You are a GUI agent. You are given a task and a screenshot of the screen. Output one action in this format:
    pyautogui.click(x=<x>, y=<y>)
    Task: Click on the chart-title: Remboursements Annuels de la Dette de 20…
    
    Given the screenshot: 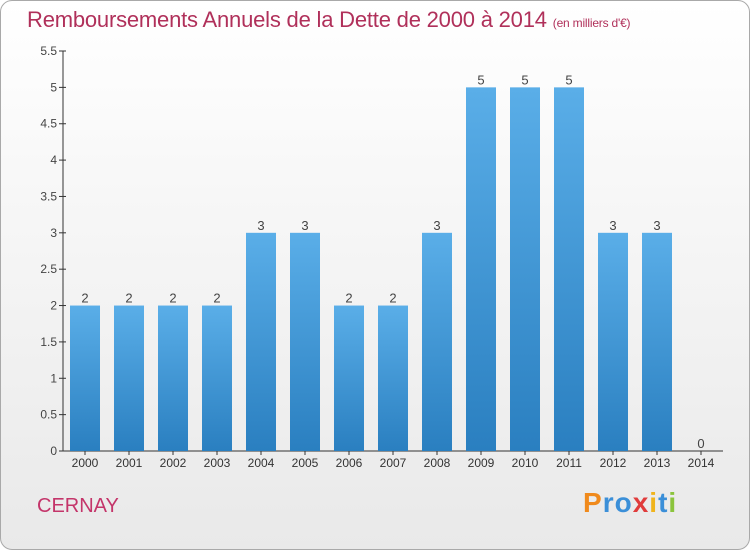 What is the action you would take?
    pyautogui.click(x=329, y=20)
    